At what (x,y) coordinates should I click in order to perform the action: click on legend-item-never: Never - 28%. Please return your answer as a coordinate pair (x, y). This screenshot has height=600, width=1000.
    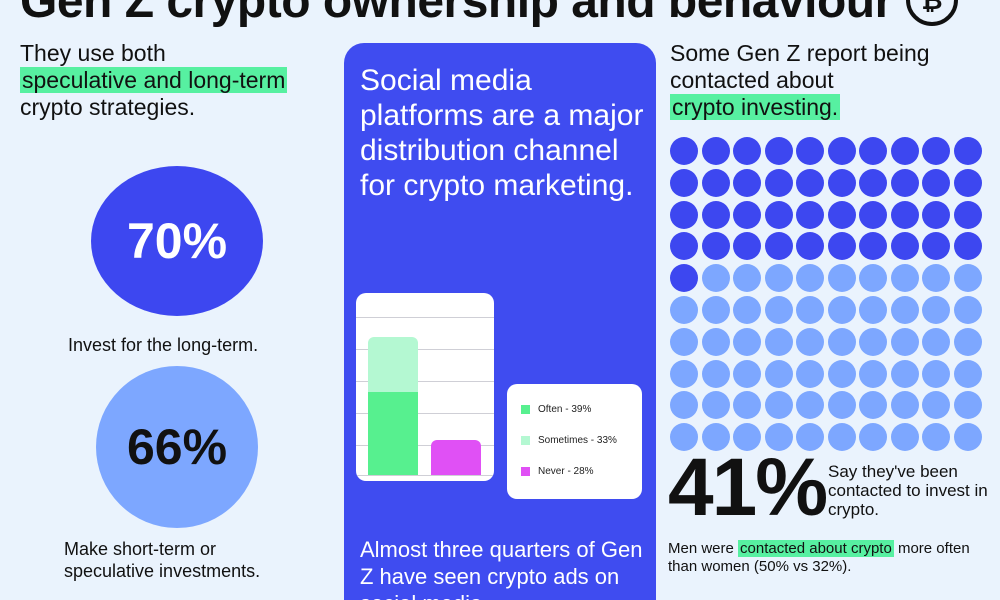
    Looking at the image, I should click on (557, 471).